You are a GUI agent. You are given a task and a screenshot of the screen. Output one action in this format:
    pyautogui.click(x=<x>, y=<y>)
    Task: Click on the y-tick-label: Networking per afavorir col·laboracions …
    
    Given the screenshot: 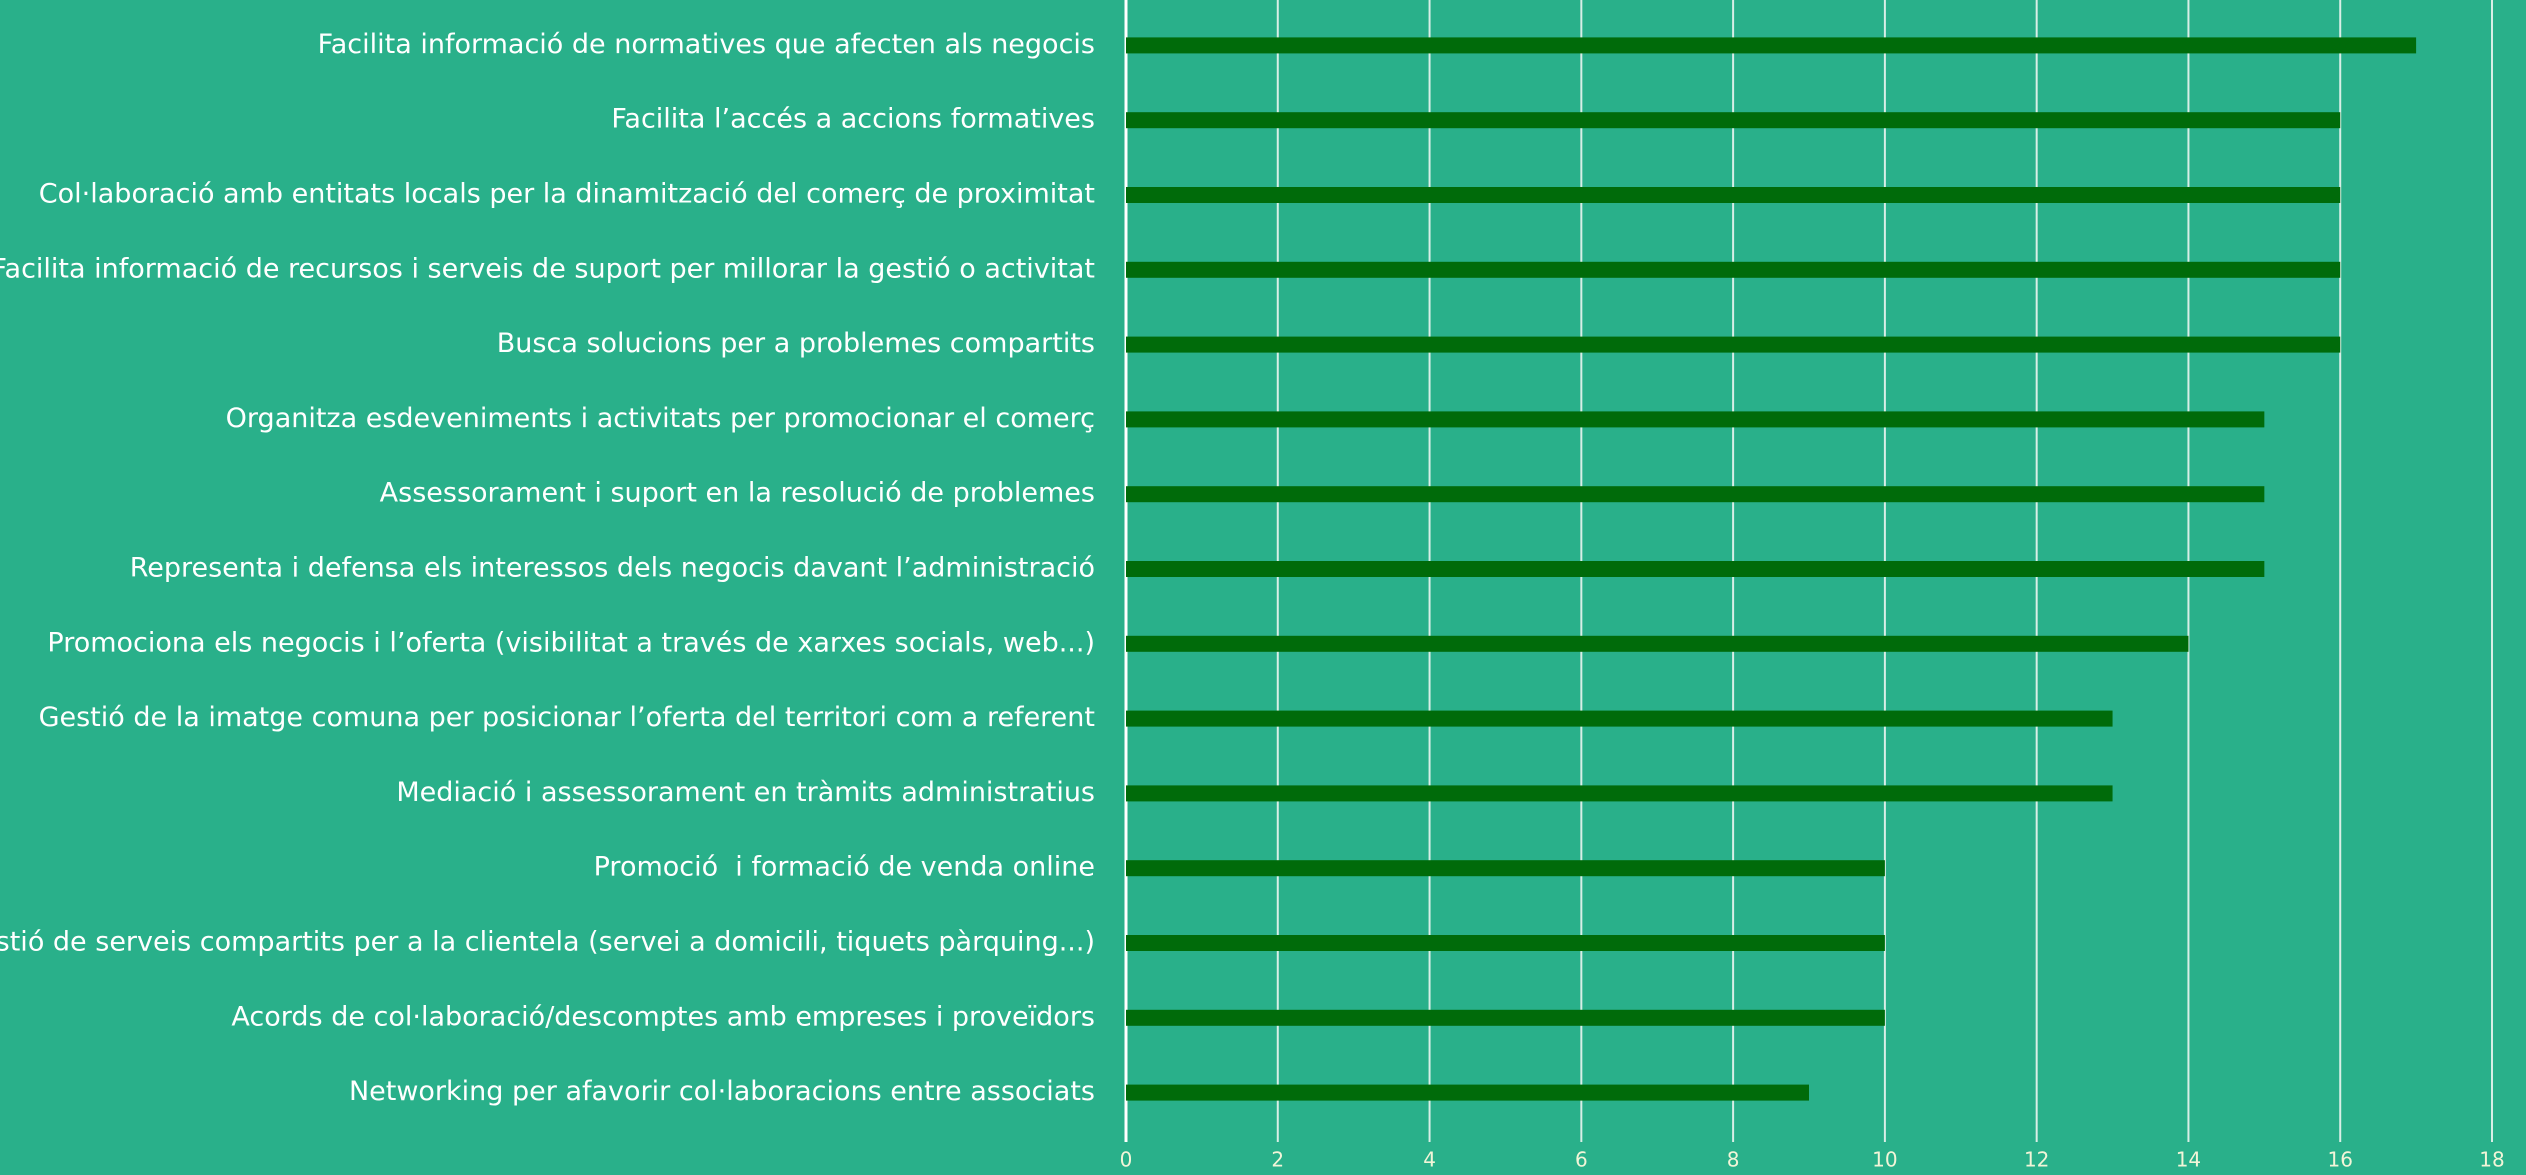 What is the action you would take?
    pyautogui.click(x=722, y=1091)
    